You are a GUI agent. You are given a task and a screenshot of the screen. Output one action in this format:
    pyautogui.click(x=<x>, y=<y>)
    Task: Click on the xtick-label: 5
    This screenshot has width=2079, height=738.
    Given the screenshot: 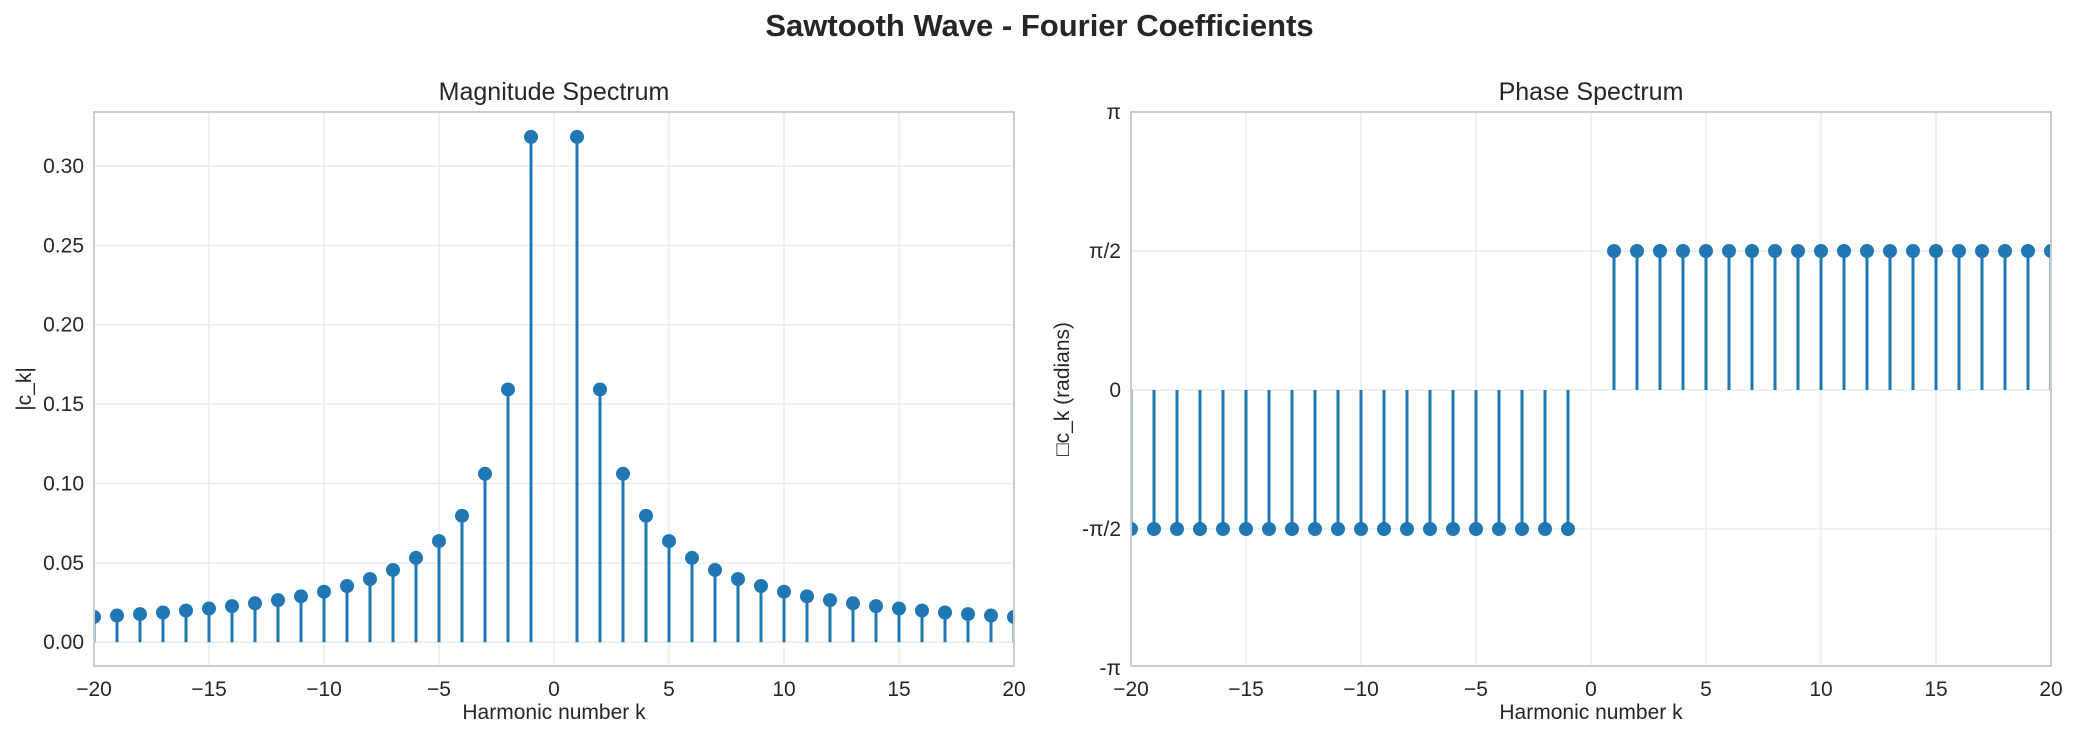 What is the action you would take?
    pyautogui.click(x=1706, y=689)
    